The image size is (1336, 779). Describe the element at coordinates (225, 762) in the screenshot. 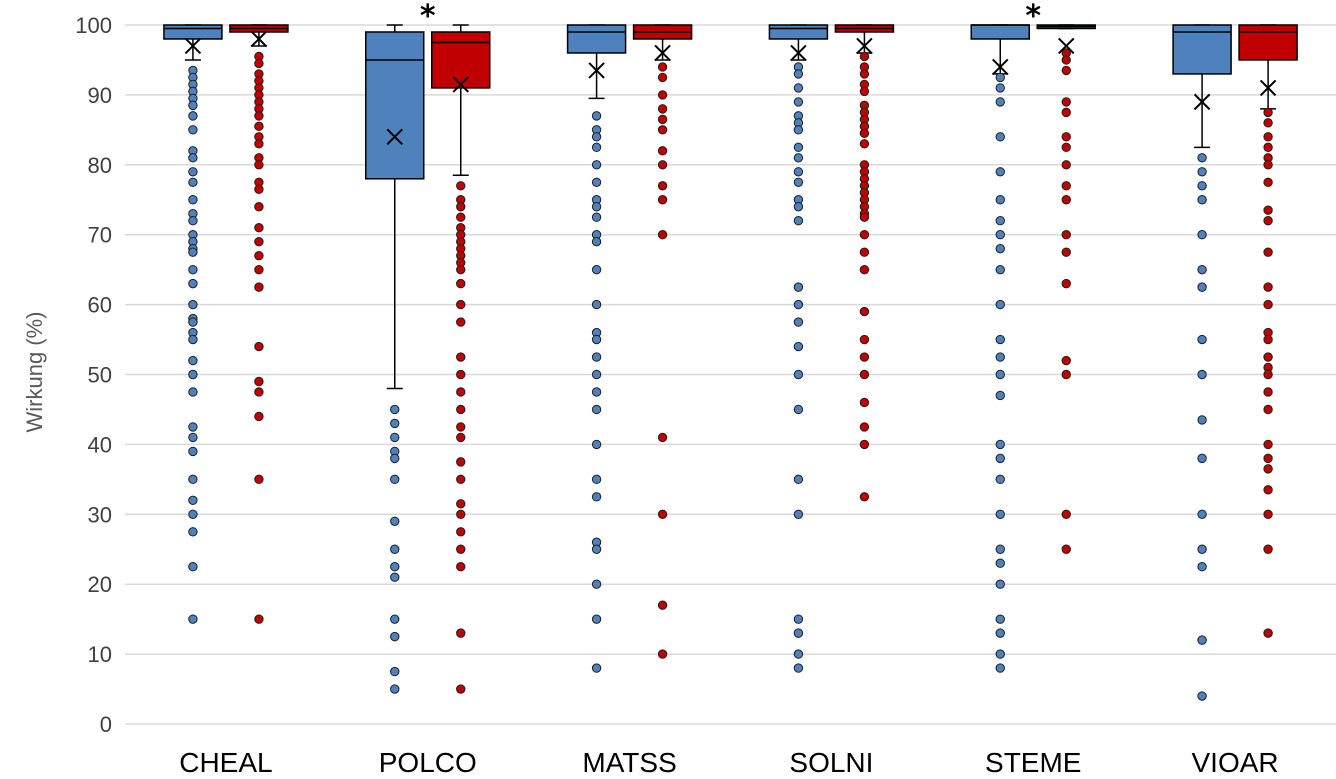

I see `category-label: CHEAL` at that location.